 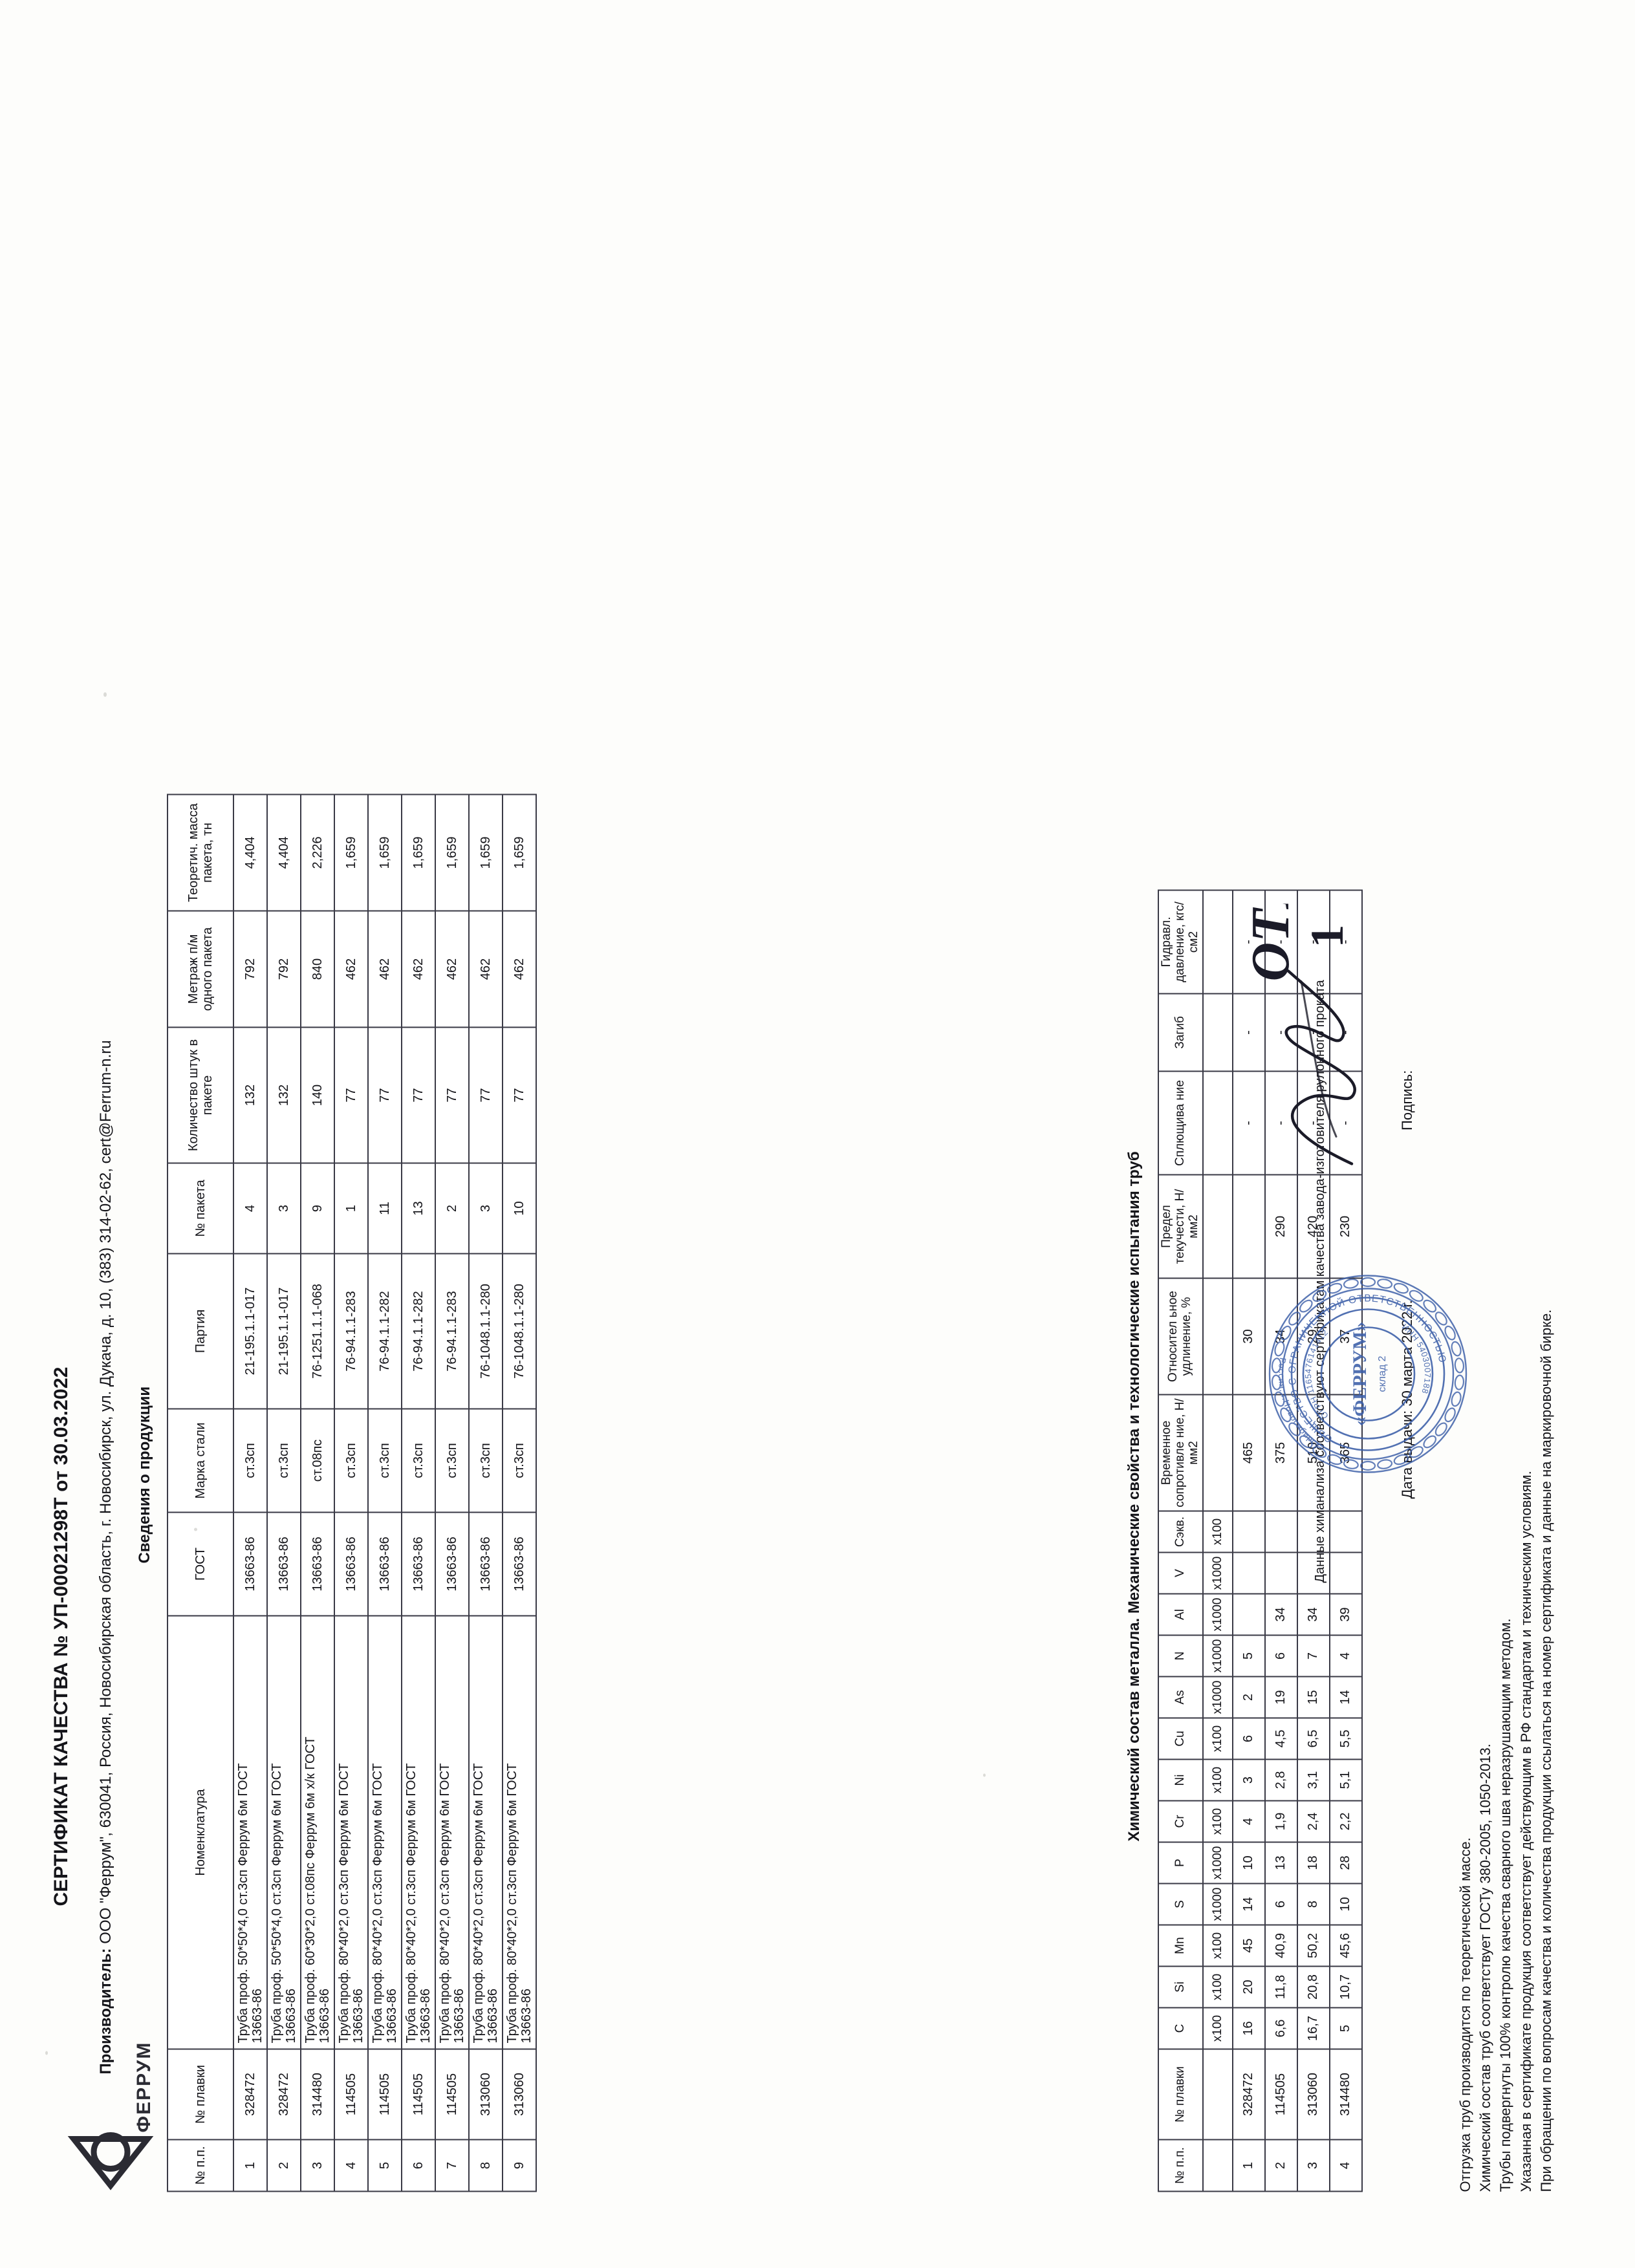 What do you see at coordinates (317, 2165) in the screenshot?
I see `product-cell-no: 3` at bounding box center [317, 2165].